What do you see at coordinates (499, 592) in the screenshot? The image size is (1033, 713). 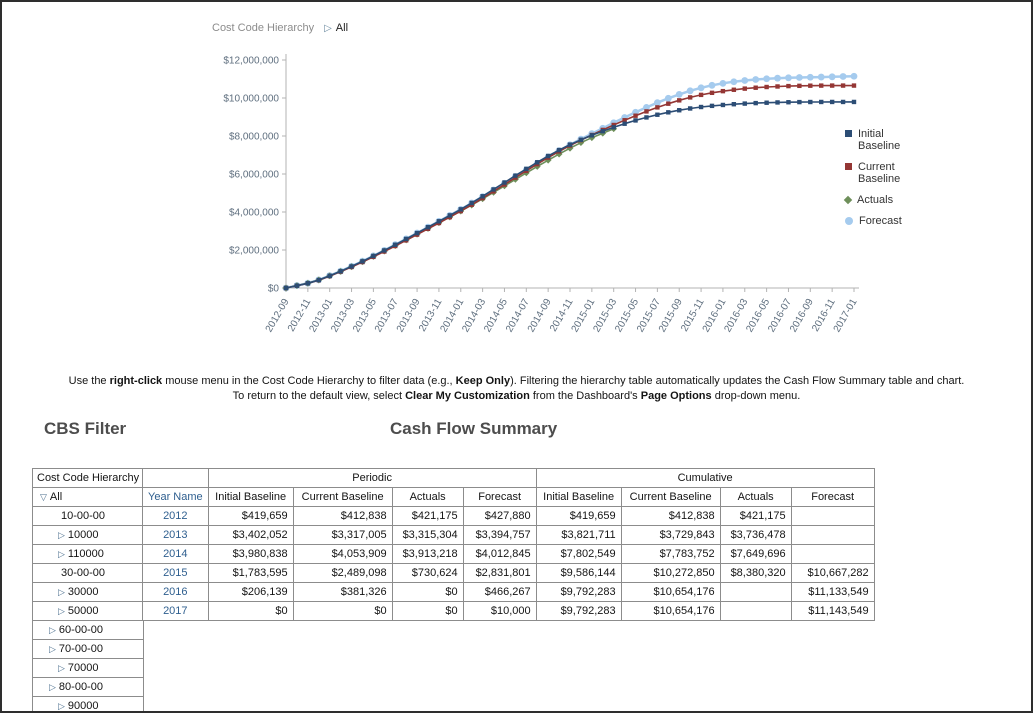 I see `summary-cell: $466,267` at bounding box center [499, 592].